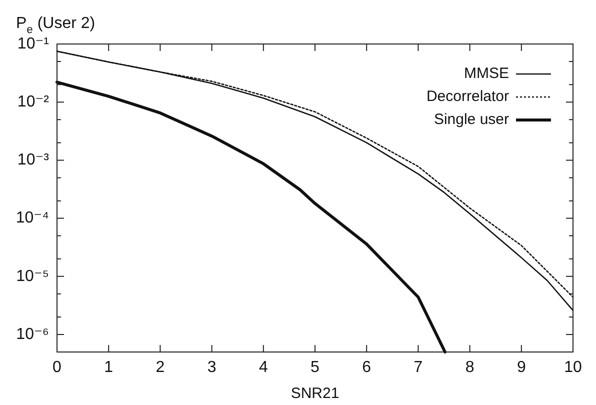 The width and height of the screenshot is (596, 405). Describe the element at coordinates (33, 218) in the screenshot. I see `y-tick-label: 10⁻⁴` at that location.